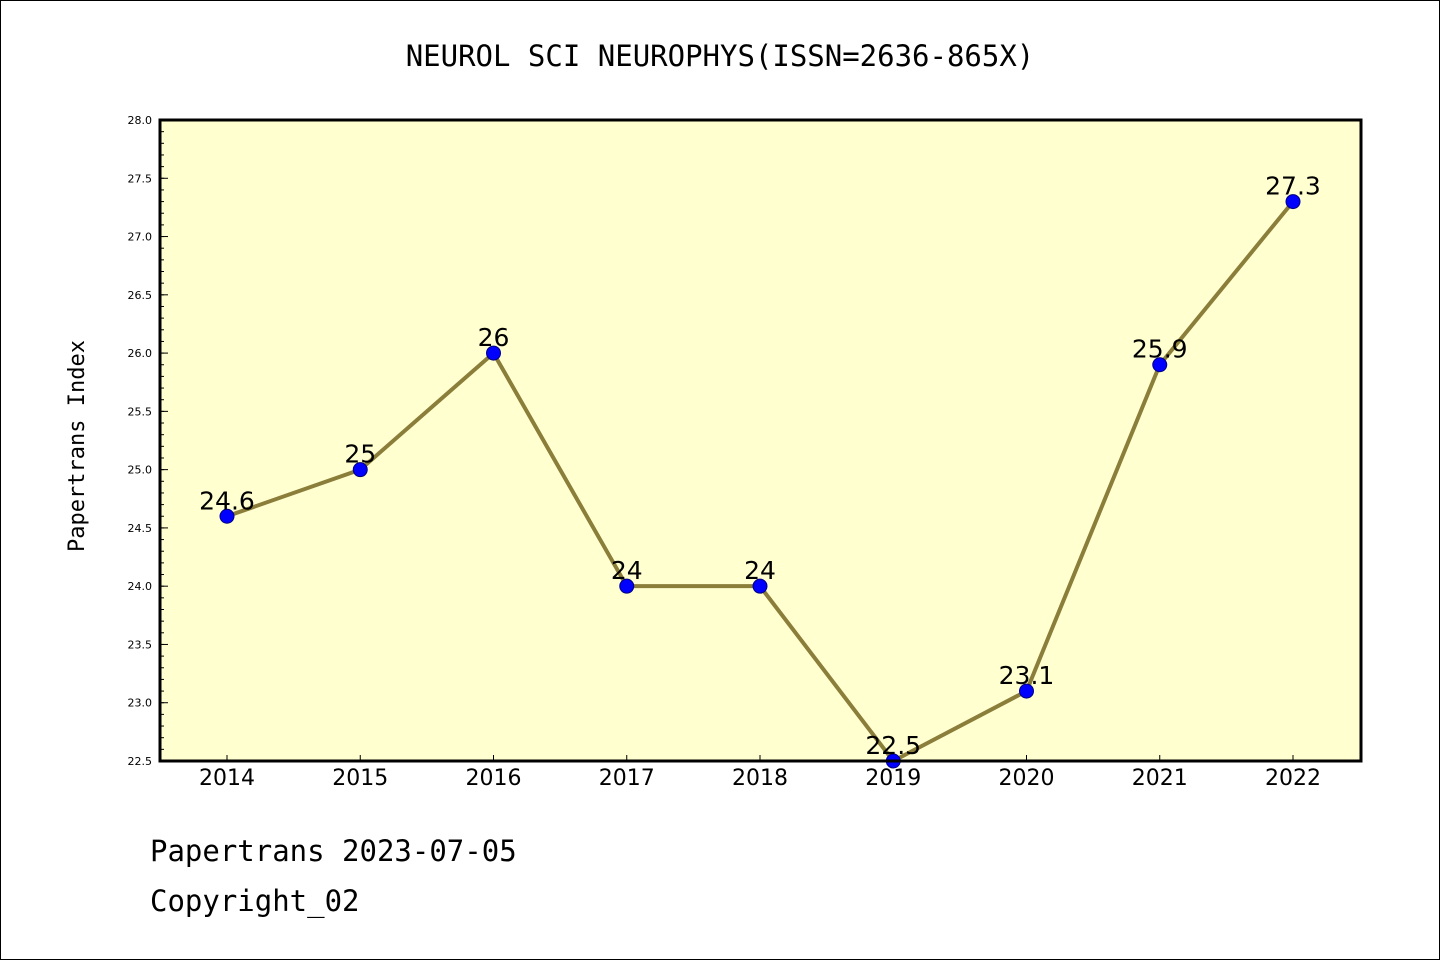  Describe the element at coordinates (140, 644) in the screenshot. I see `y-tick-label: 23.5` at that location.